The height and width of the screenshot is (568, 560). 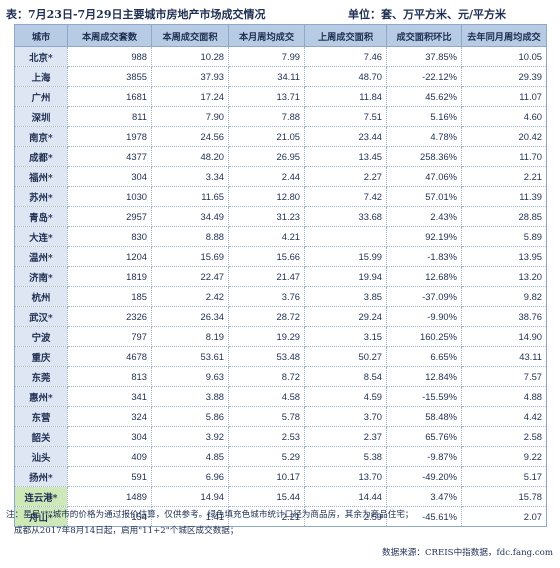 I want to click on value-cell: 50.27, so click(x=345, y=356).